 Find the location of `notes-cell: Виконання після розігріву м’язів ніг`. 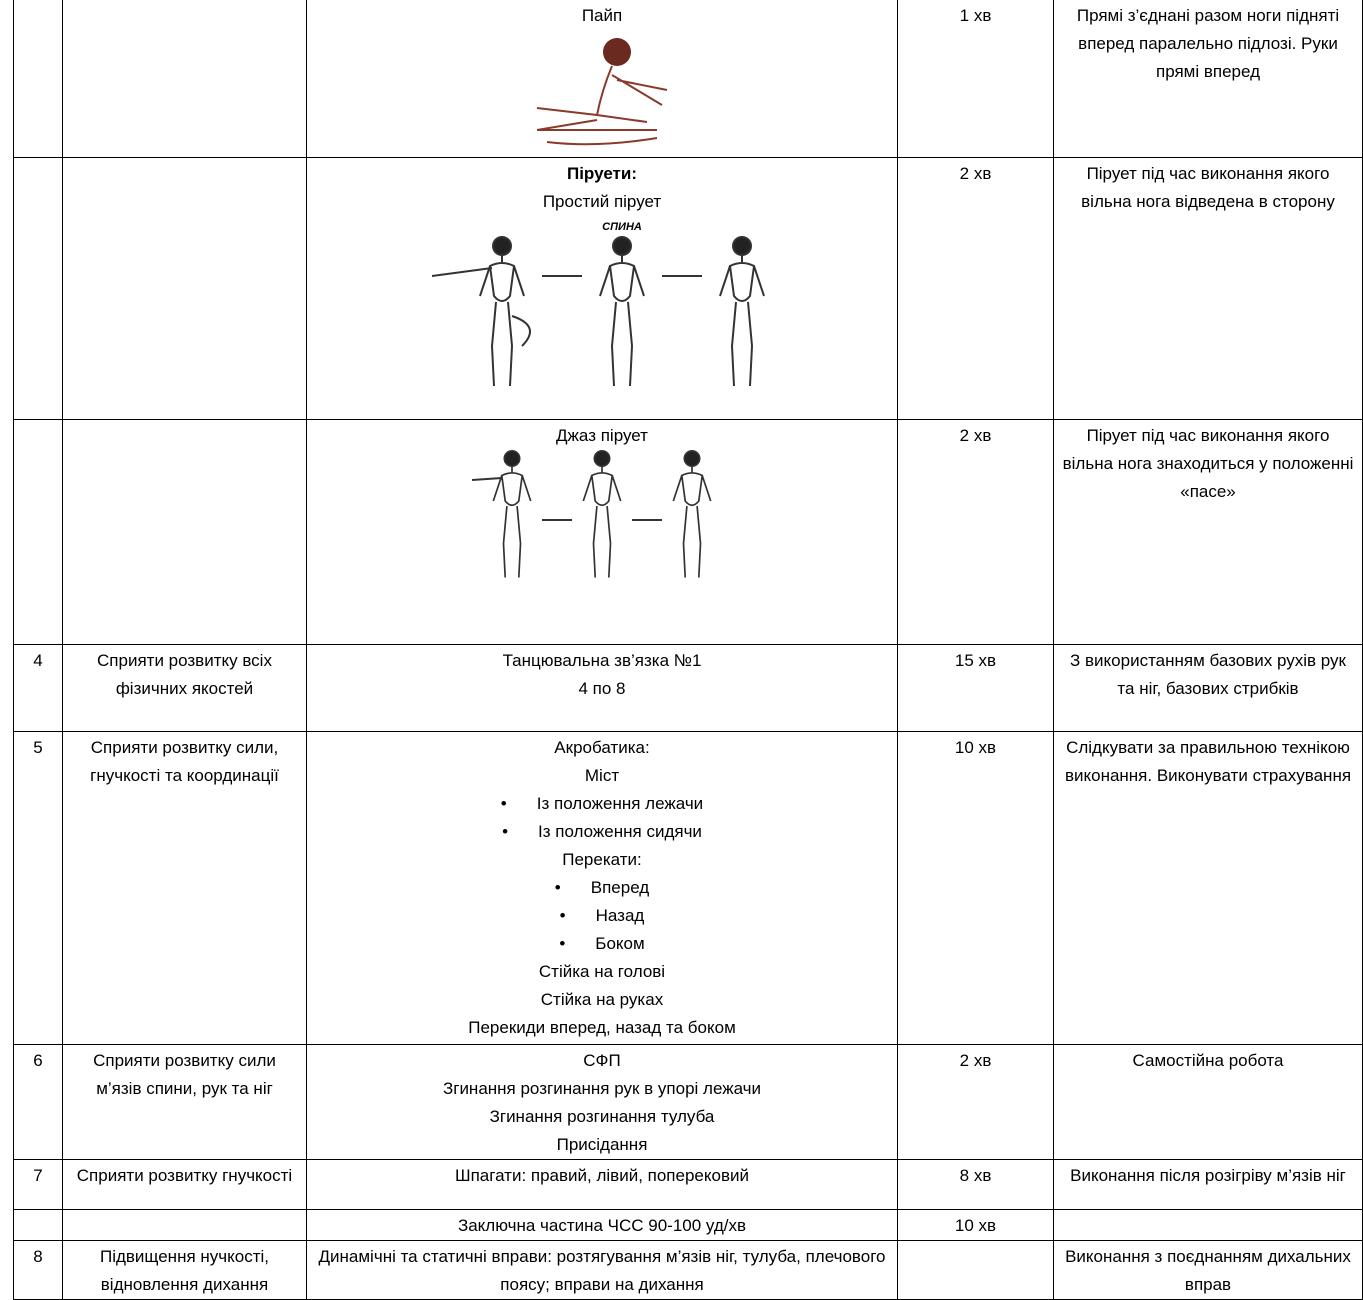

notes-cell: Виконання після розігріву м’язів ніг is located at coordinates (1208, 1184).